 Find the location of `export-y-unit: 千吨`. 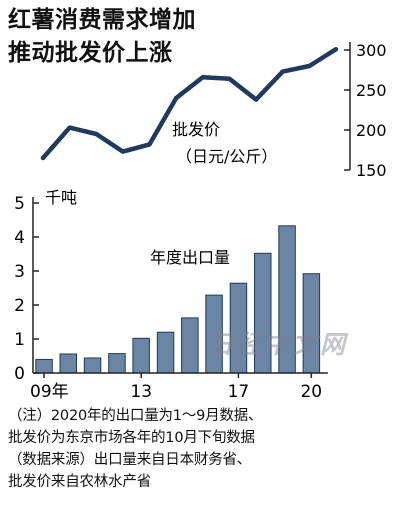

export-y-unit: 千吨 is located at coordinates (61, 197).